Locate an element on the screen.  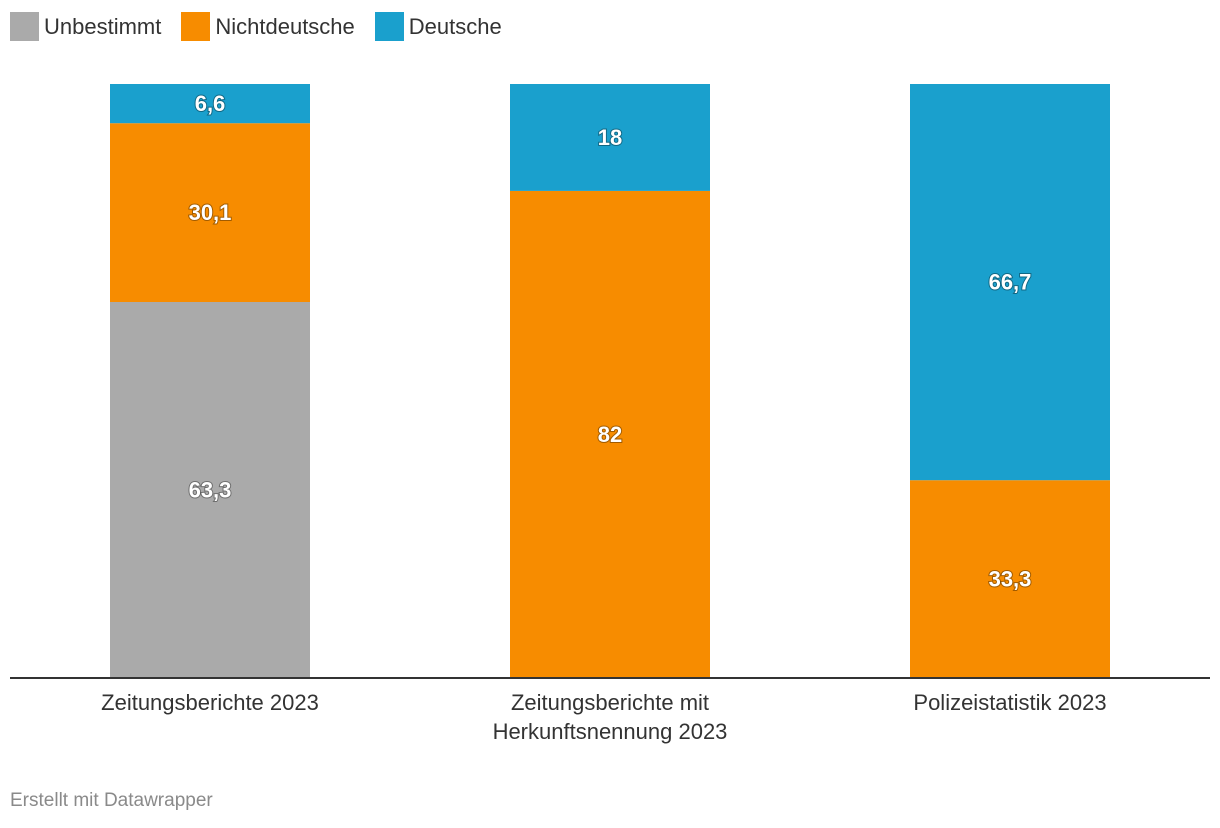
legend-label-deutsche: Deutsche is located at coordinates (455, 26).